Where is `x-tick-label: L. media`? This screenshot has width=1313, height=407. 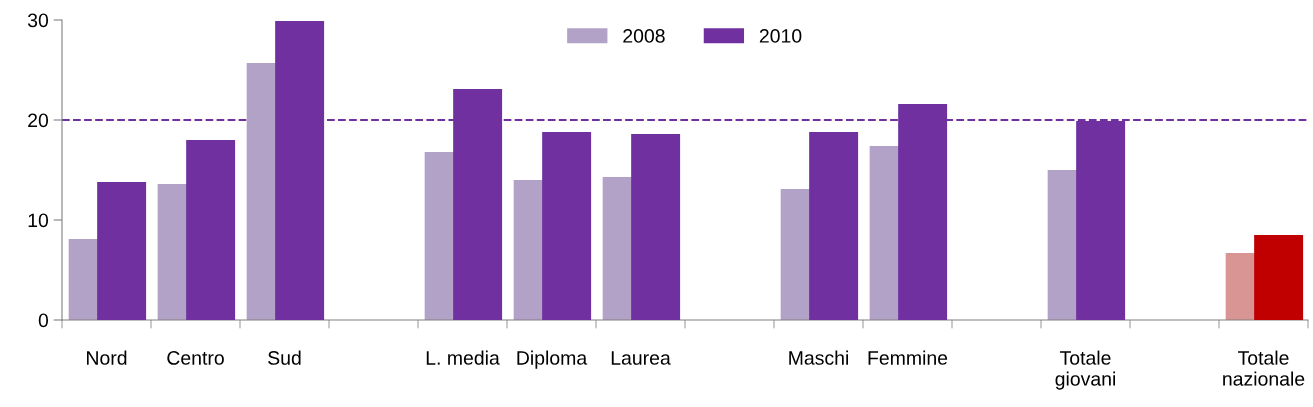 x-tick-label: L. media is located at coordinates (463, 357).